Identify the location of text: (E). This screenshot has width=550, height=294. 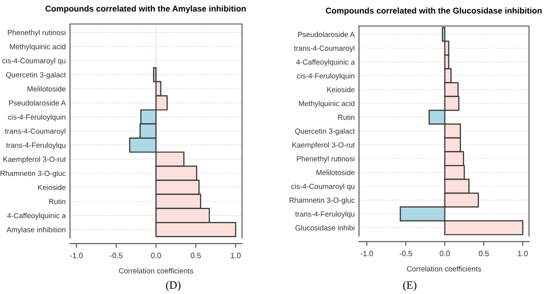
(409, 286).